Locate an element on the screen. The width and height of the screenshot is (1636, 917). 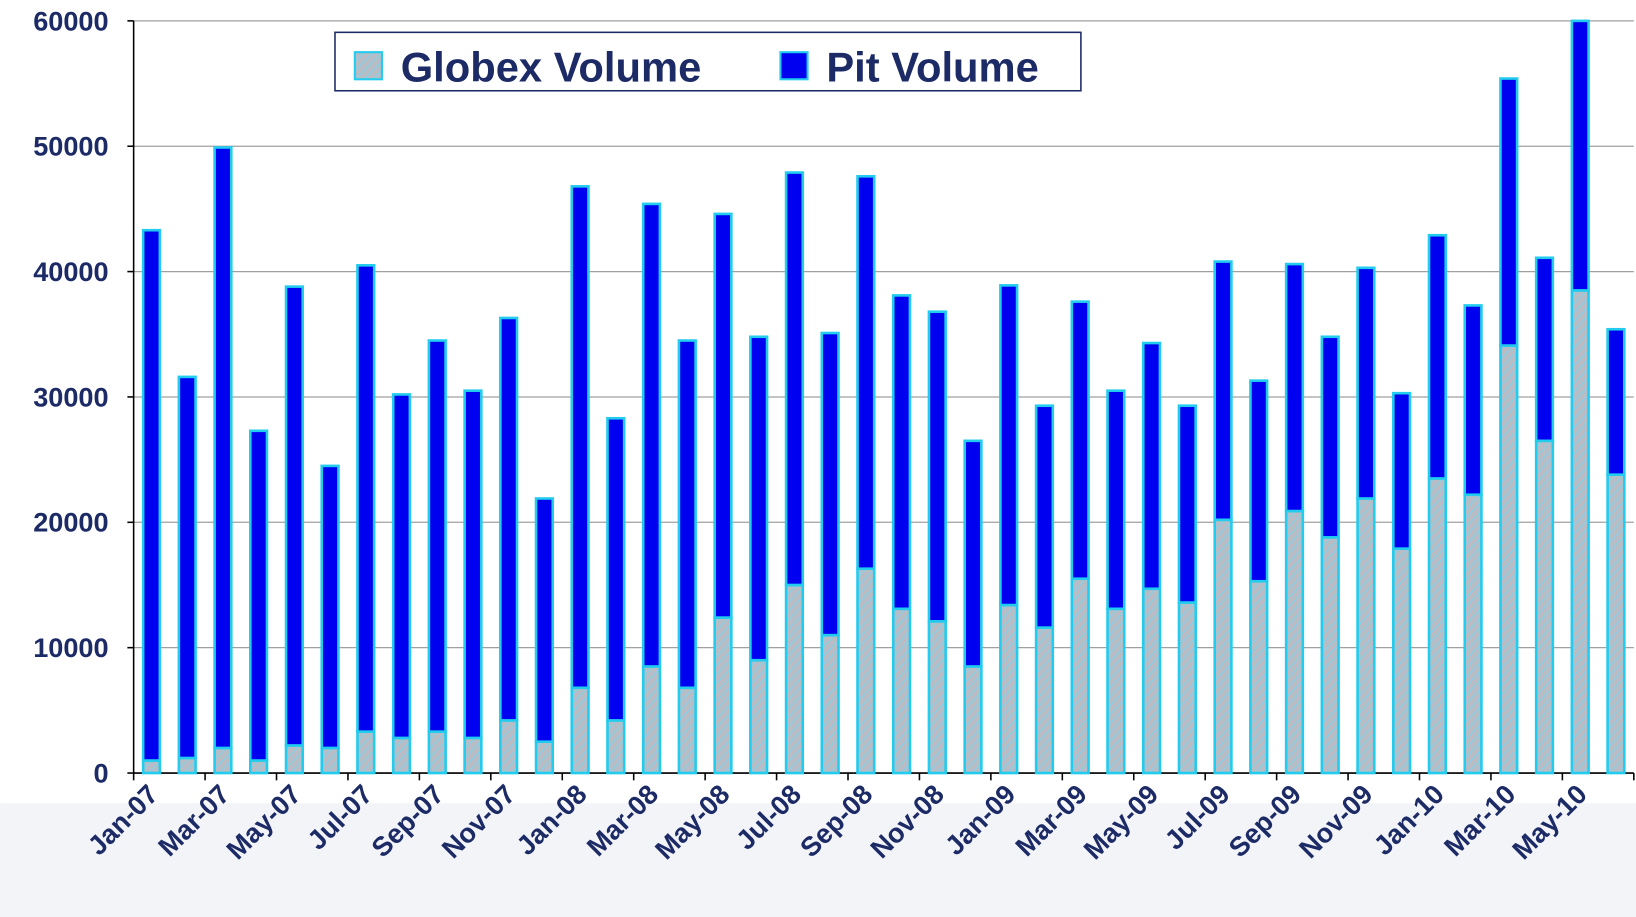
y-tick-label: 40000 is located at coordinates (70, 271).